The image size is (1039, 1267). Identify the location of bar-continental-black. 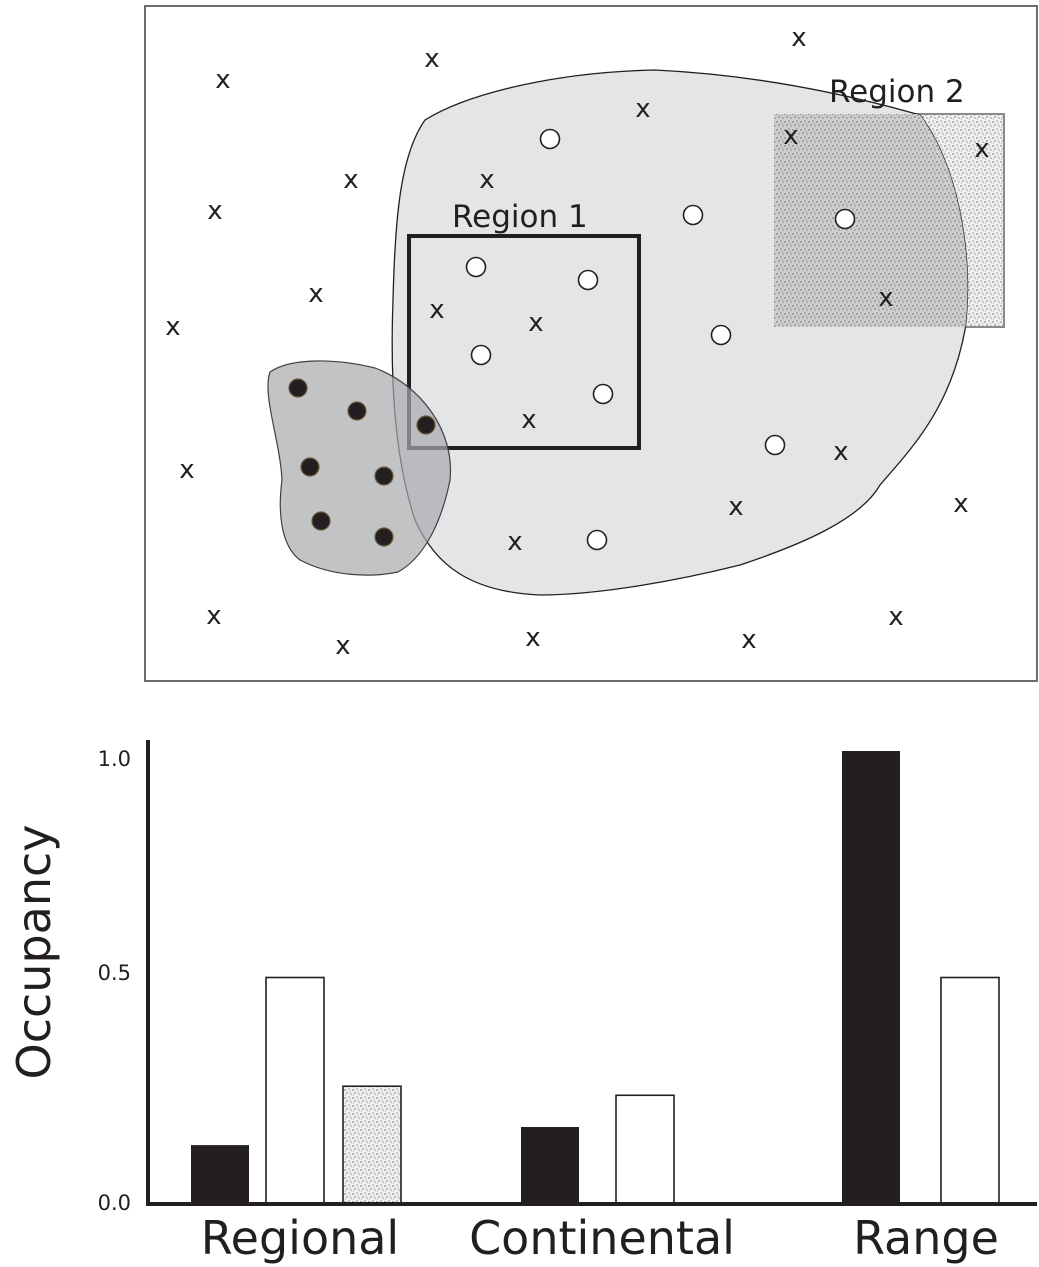
(550, 1165).